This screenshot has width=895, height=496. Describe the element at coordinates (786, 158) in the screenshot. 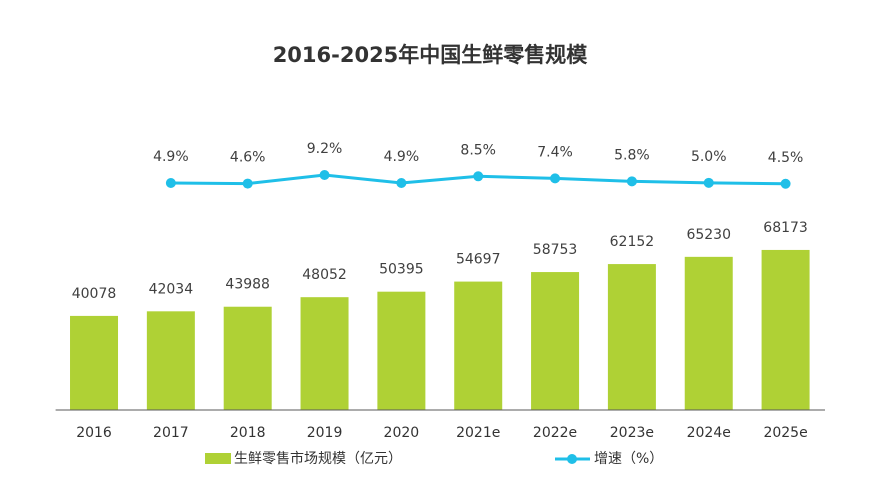

I see `growth-value-label: 4.5%` at that location.